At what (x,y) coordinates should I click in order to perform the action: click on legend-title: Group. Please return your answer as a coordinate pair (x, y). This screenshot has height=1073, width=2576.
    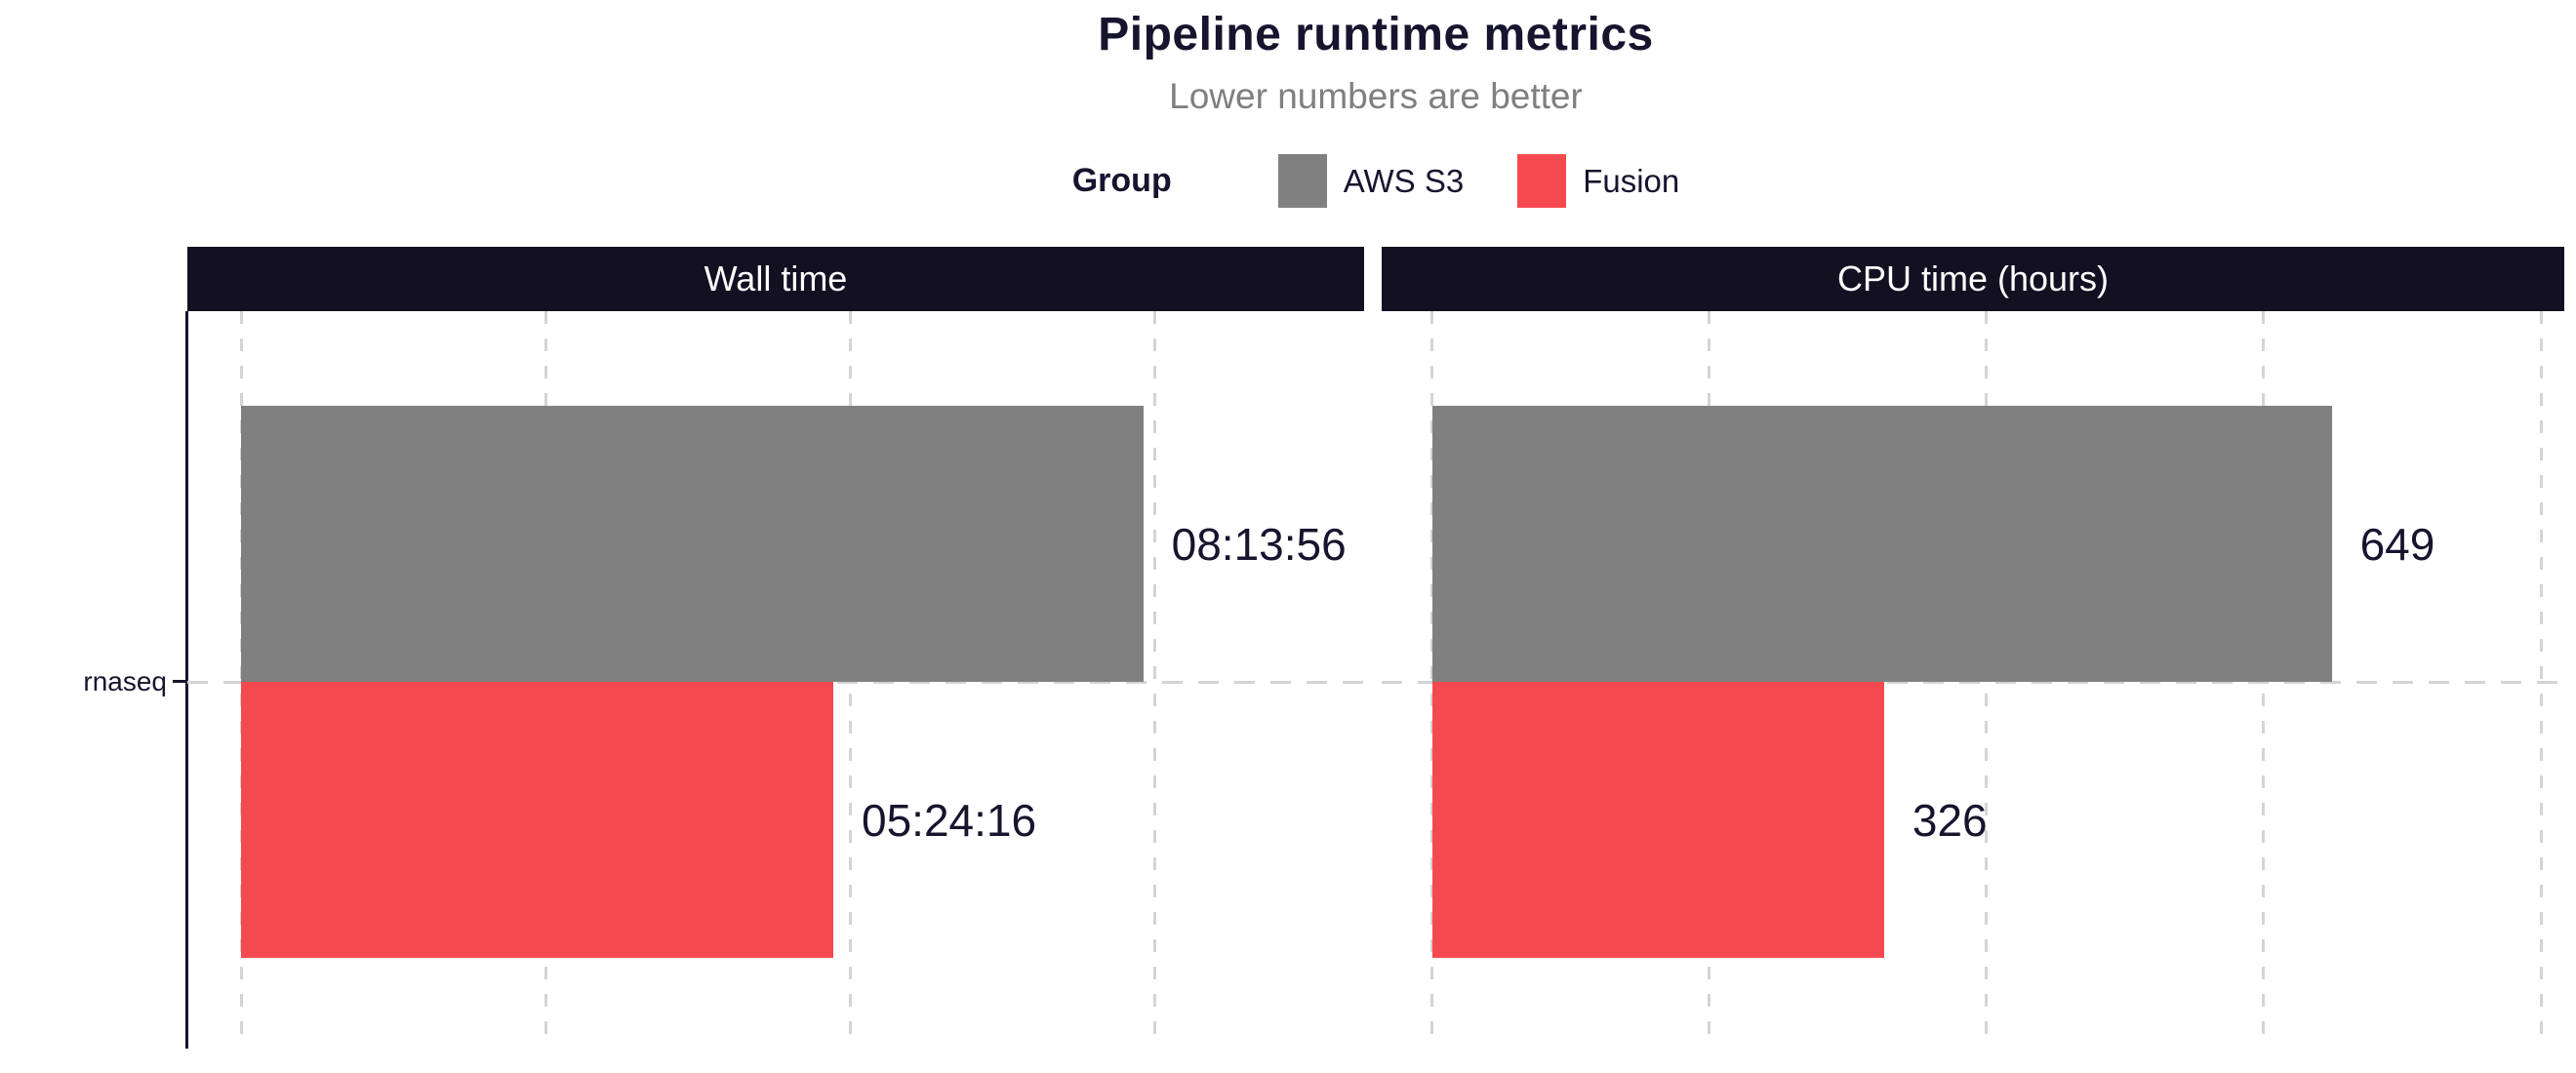
    Looking at the image, I should click on (1121, 180).